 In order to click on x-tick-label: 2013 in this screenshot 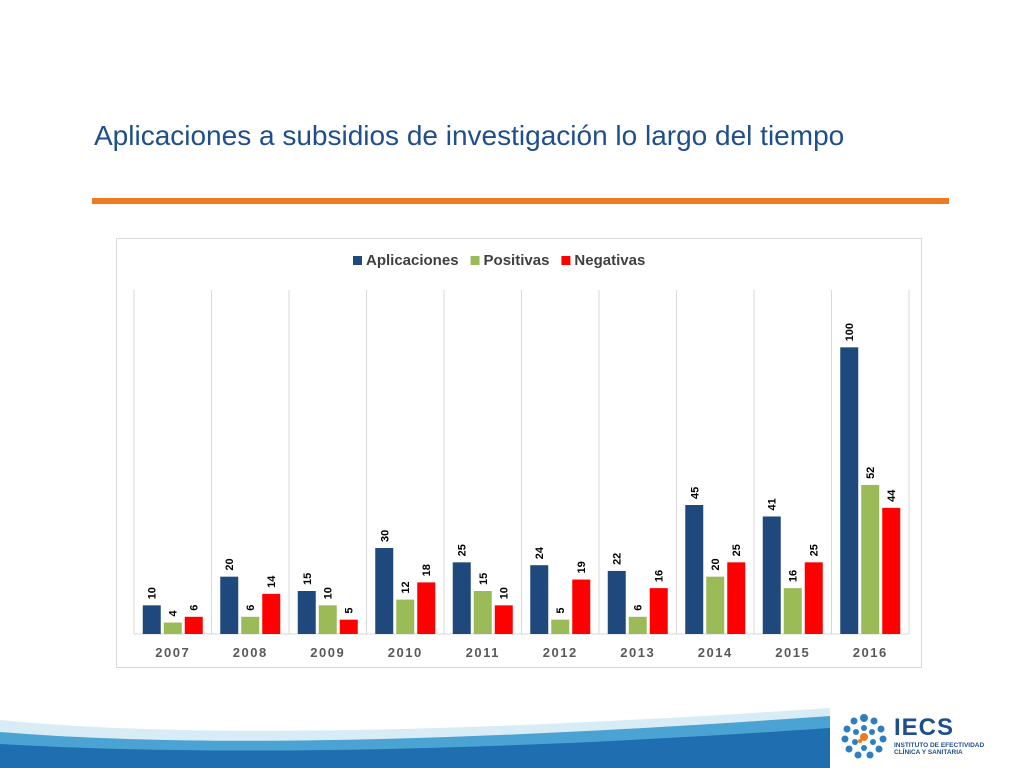, I will do `click(637, 652)`.